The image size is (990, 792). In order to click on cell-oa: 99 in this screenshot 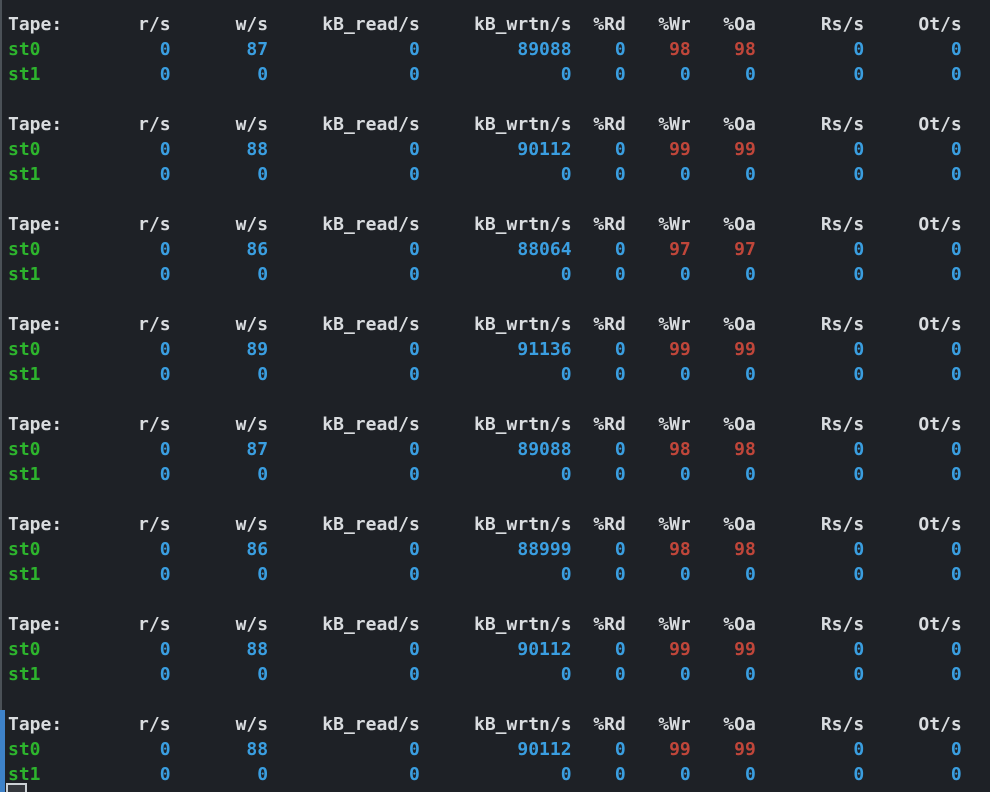, I will do `click(723, 149)`.